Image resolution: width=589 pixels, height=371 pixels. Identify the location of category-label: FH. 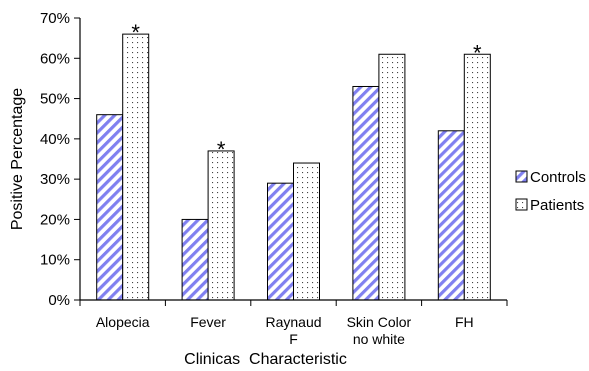
(464, 322).